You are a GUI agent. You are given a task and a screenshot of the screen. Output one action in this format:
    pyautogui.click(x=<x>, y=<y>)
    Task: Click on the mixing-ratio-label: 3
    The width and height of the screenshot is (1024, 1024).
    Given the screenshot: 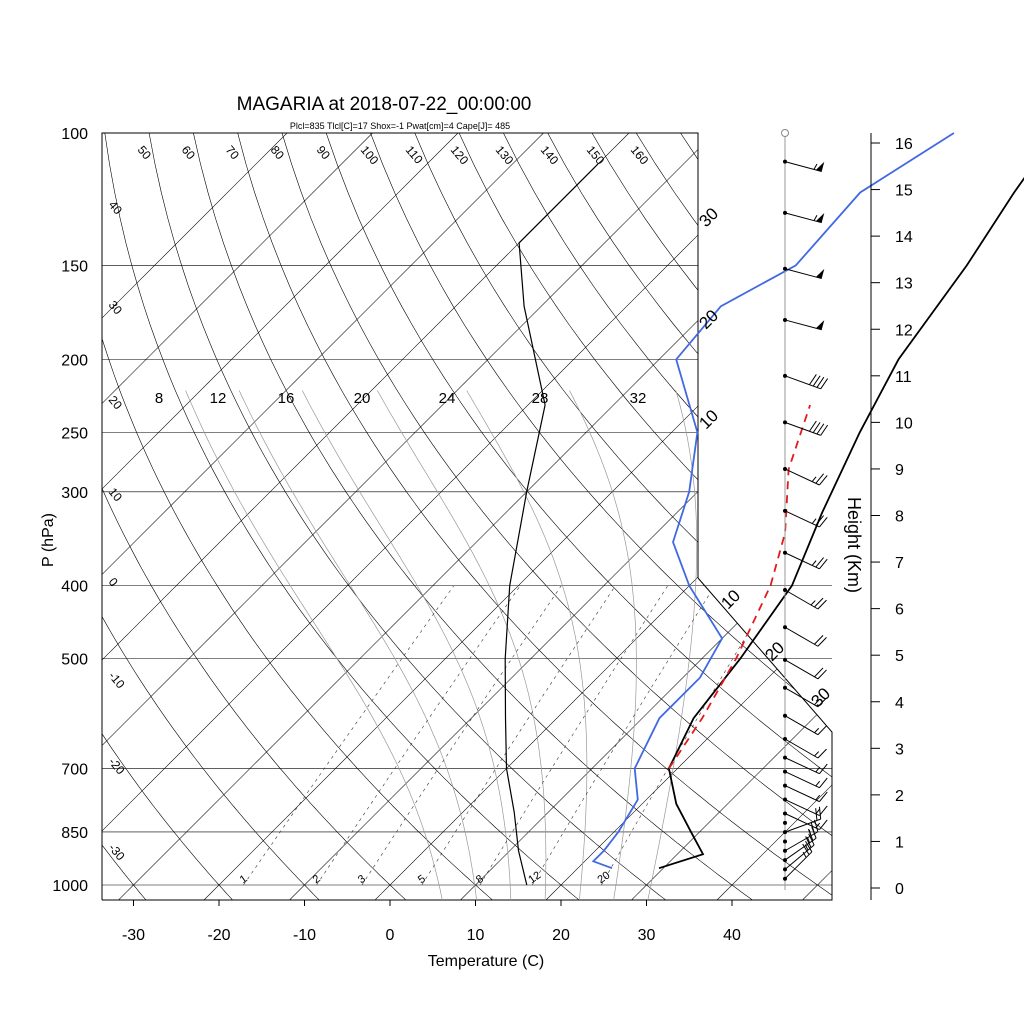 What is the action you would take?
    pyautogui.click(x=362, y=879)
    